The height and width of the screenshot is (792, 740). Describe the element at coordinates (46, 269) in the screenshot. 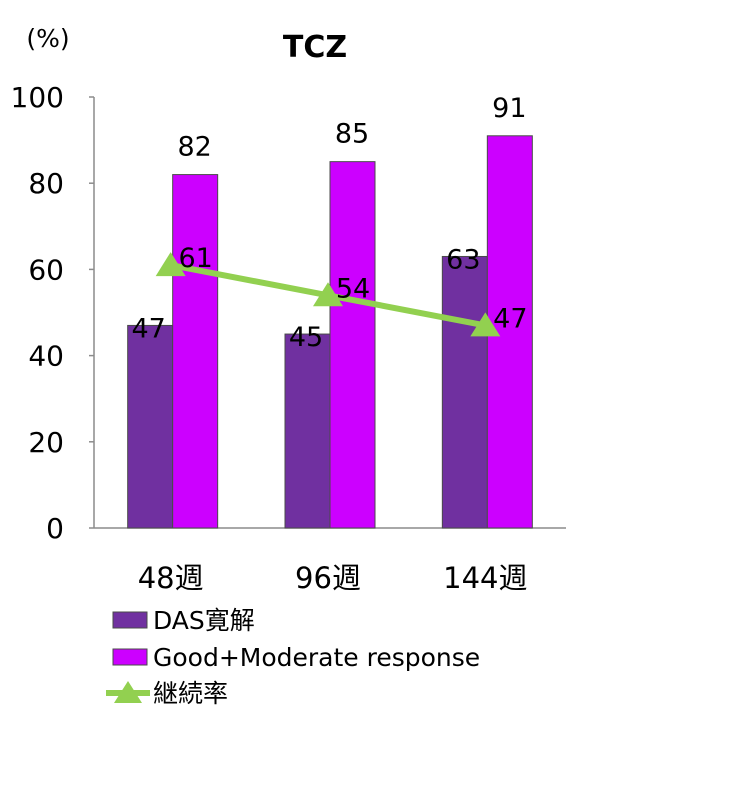

I see `y-tick-label: 60` at that location.